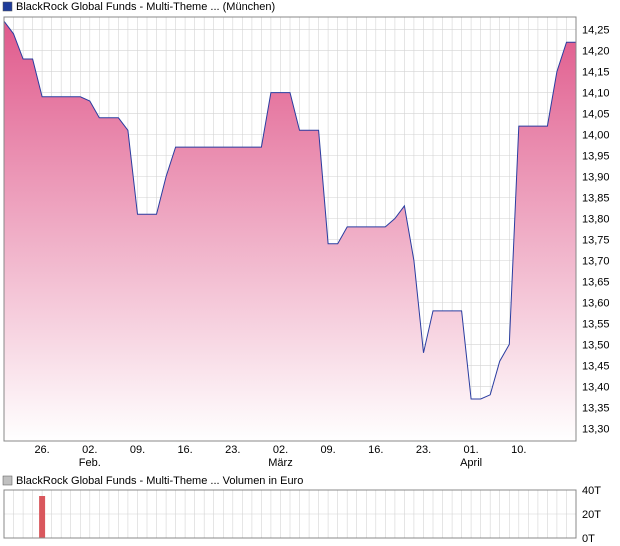 The image size is (620, 546). I want to click on price-y-tick-label: 13,55, so click(596, 325).